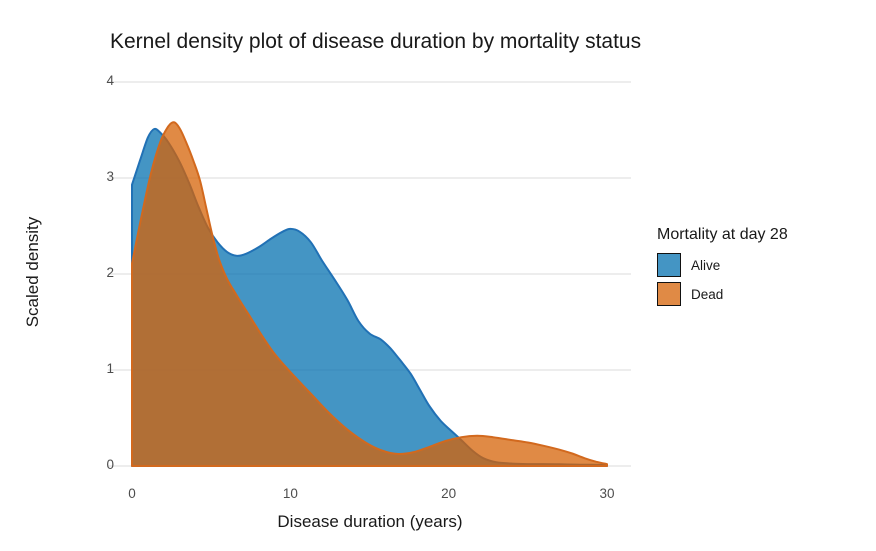 The image size is (876, 551). What do you see at coordinates (449, 493) in the screenshot?
I see `x-tick-label-20: 20` at bounding box center [449, 493].